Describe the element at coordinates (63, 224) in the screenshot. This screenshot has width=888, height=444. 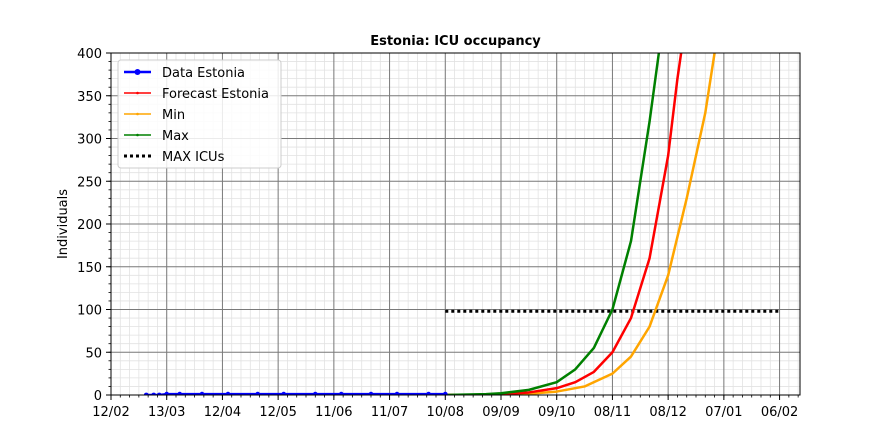
I see `y-axis-label: Individuals` at that location.